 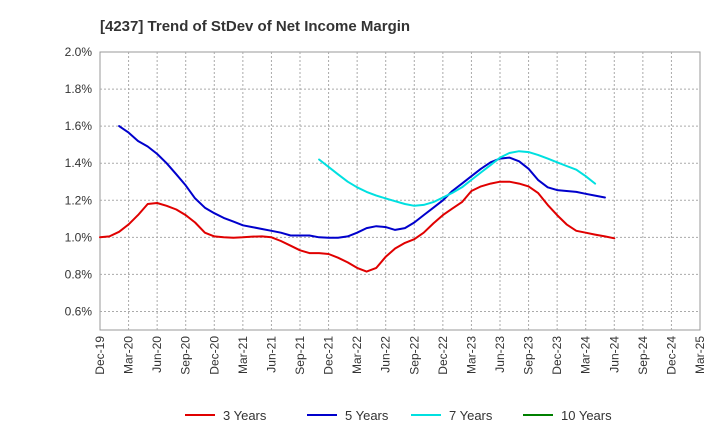 What do you see at coordinates (643, 355) in the screenshot?
I see `x-tick-label: Sep-24` at bounding box center [643, 355].